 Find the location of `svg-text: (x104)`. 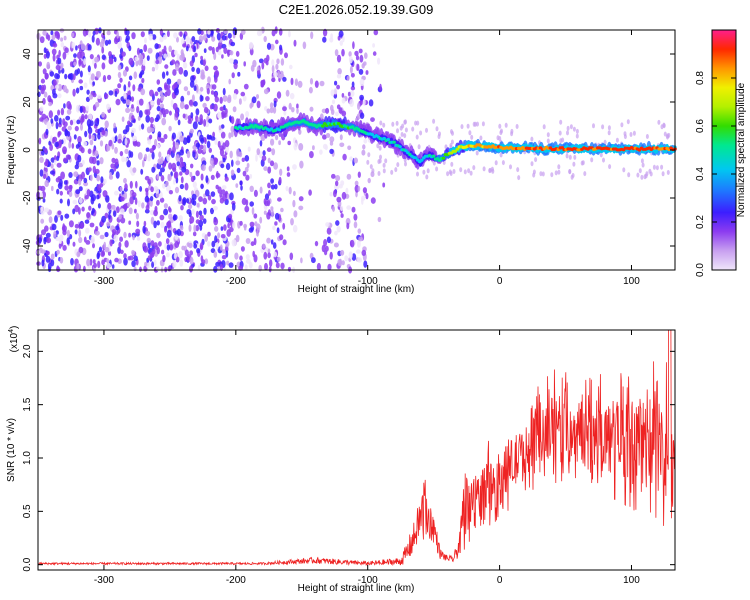

svg-text: (x104) is located at coordinates (14, 339).